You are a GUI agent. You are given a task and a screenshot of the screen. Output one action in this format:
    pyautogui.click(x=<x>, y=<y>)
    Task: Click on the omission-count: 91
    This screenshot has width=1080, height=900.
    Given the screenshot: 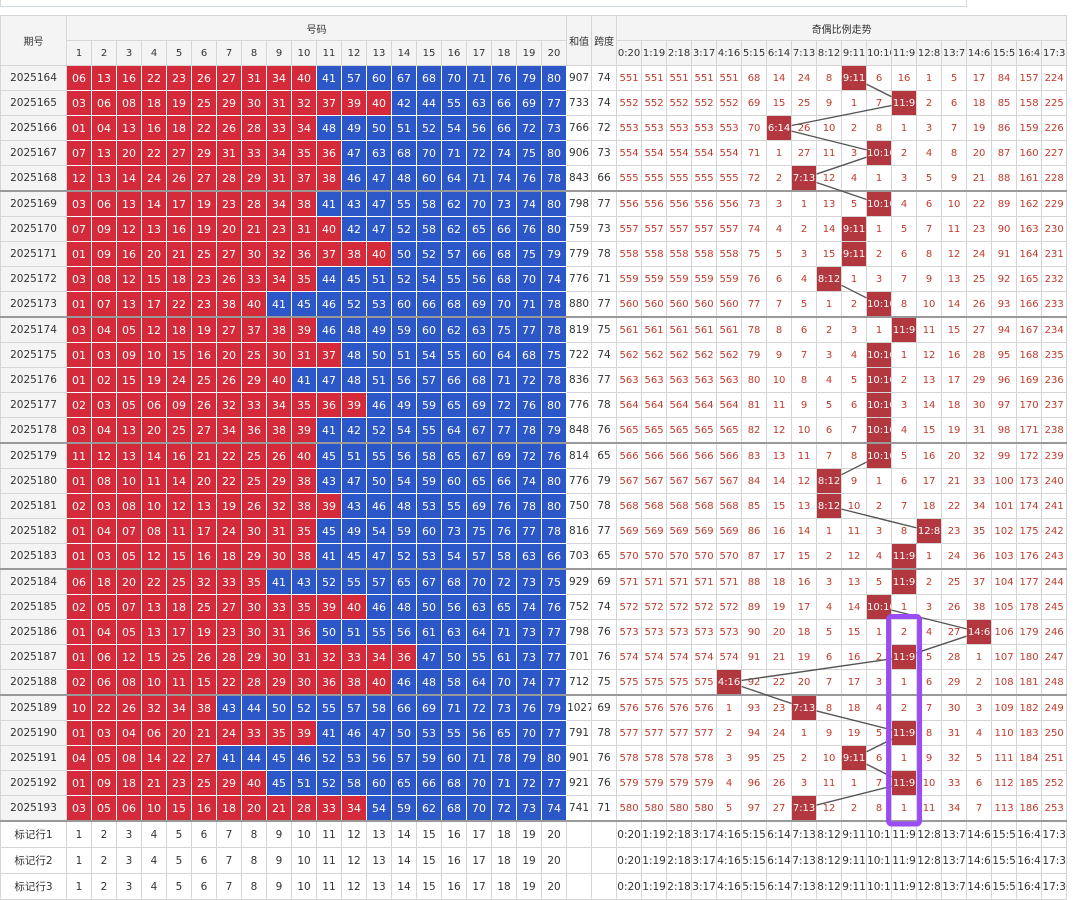 What is the action you would take?
    pyautogui.click(x=754, y=657)
    